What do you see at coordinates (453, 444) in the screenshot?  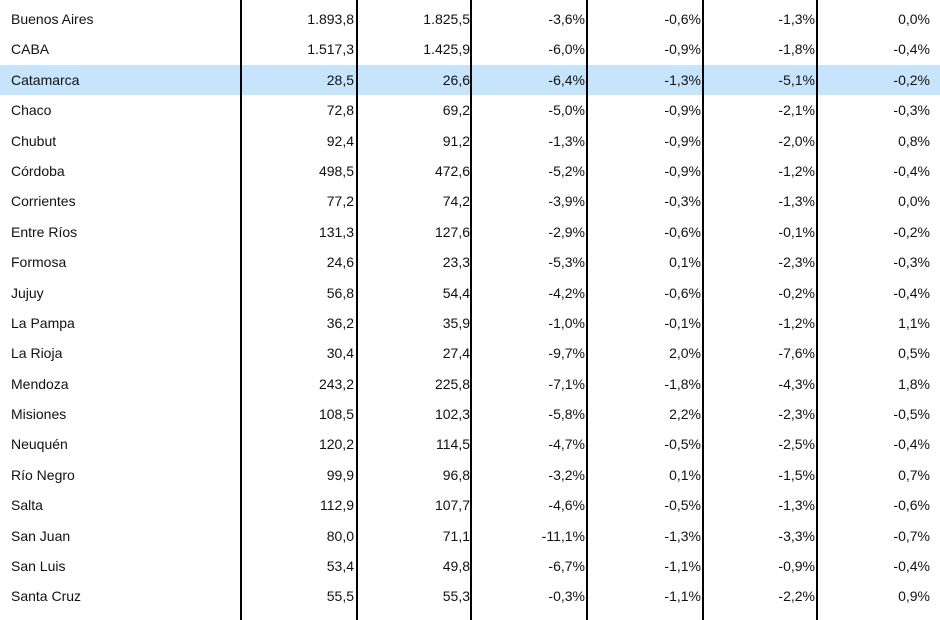 I see `value-cell-2: 114,5` at bounding box center [453, 444].